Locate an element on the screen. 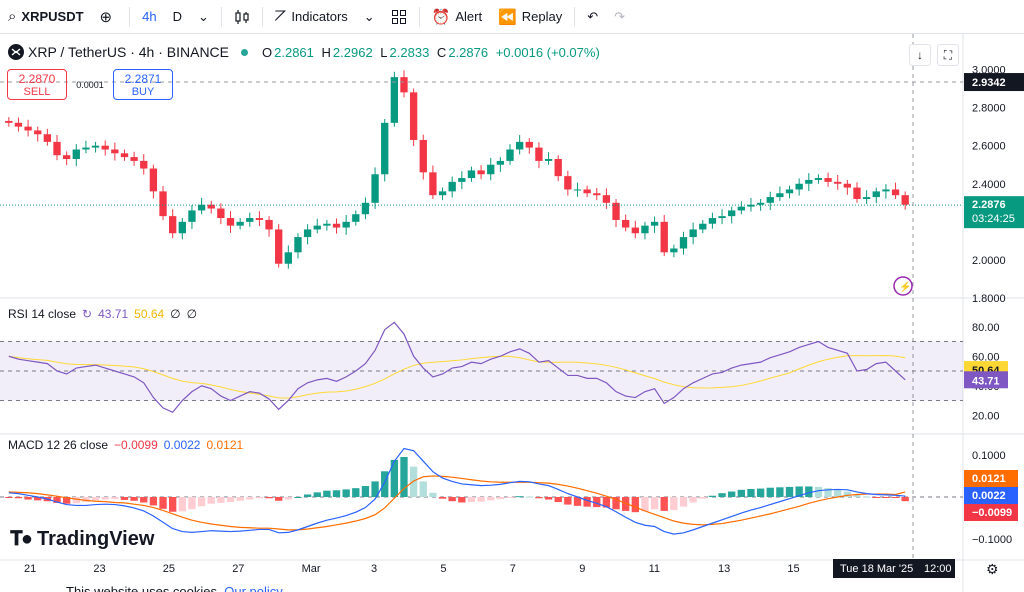 The width and height of the screenshot is (1024, 592). symbol-search-button: ⌕ XRPUSDT is located at coordinates (46, 17).